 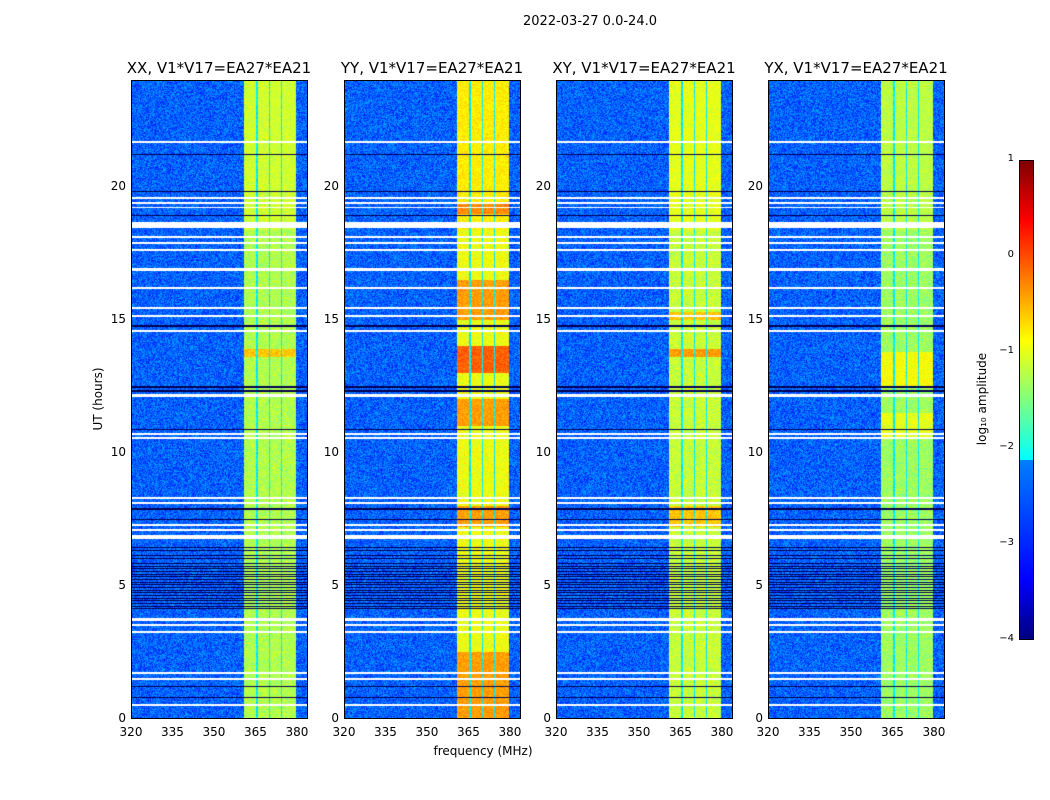 I want to click on colorbar-tick-label: −1, so click(x=1006, y=350).